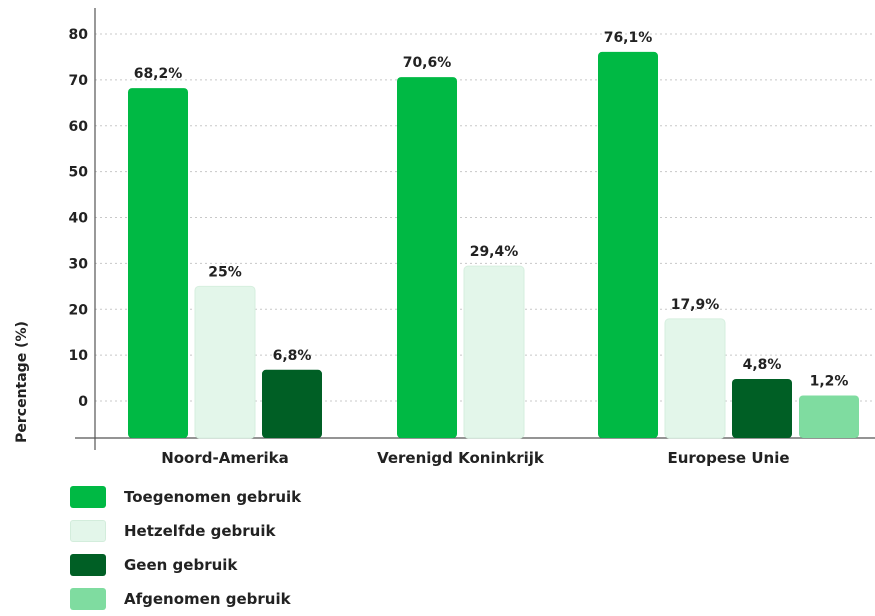 Image resolution: width=875 pixels, height=616 pixels. I want to click on y-tick-label: 60, so click(79, 127).